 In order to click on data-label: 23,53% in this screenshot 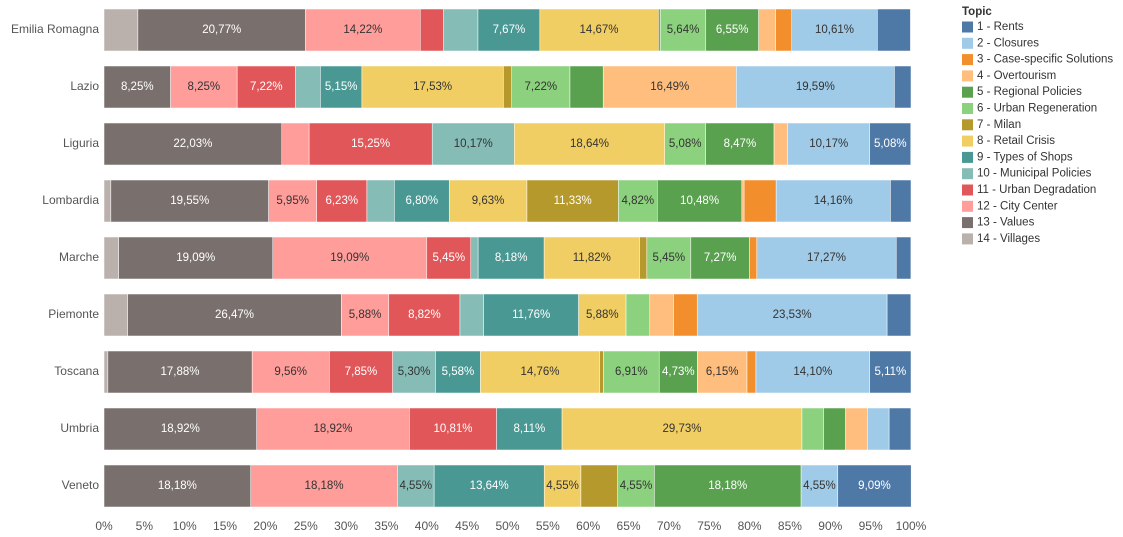, I will do `click(792, 315)`.